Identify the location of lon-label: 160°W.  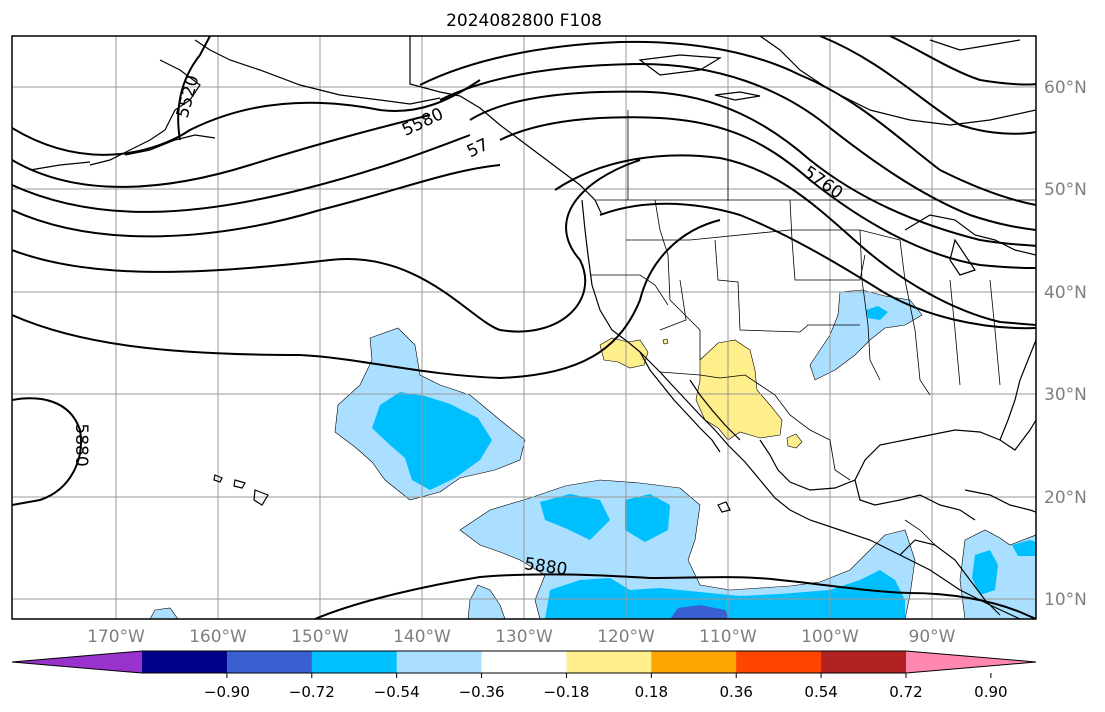
(218, 637).